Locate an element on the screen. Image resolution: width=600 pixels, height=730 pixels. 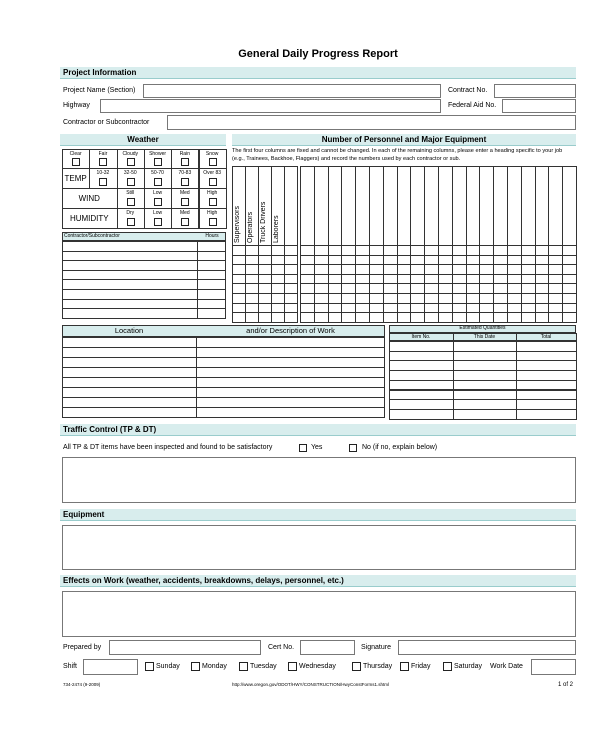
day-checkbox-friday is located at coordinates (404, 666).